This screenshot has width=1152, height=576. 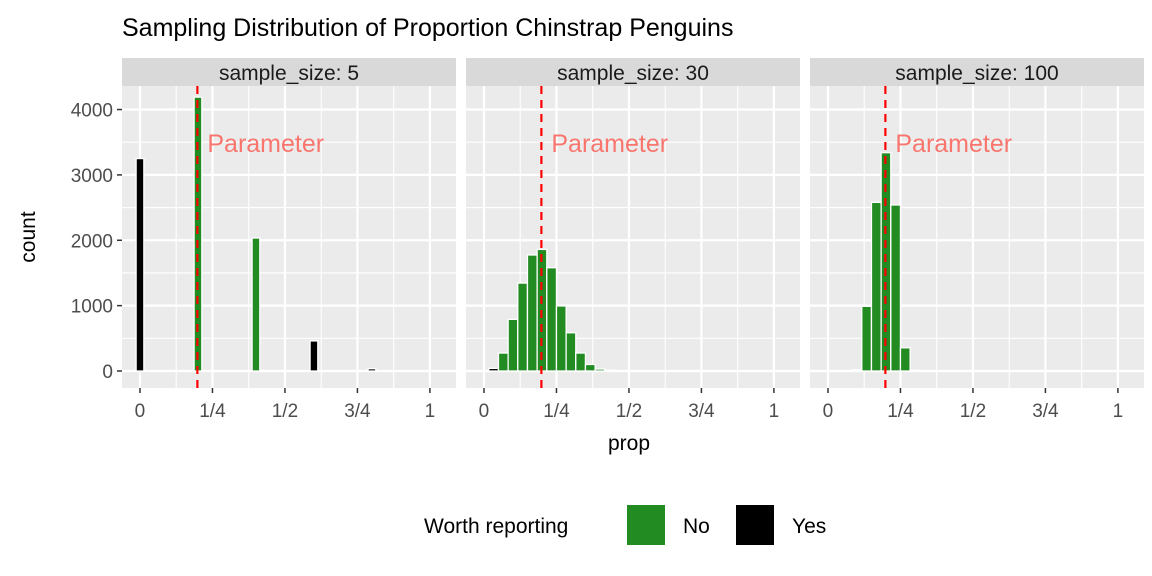 What do you see at coordinates (92, 111) in the screenshot?
I see `y-tick-label: 4000` at bounding box center [92, 111].